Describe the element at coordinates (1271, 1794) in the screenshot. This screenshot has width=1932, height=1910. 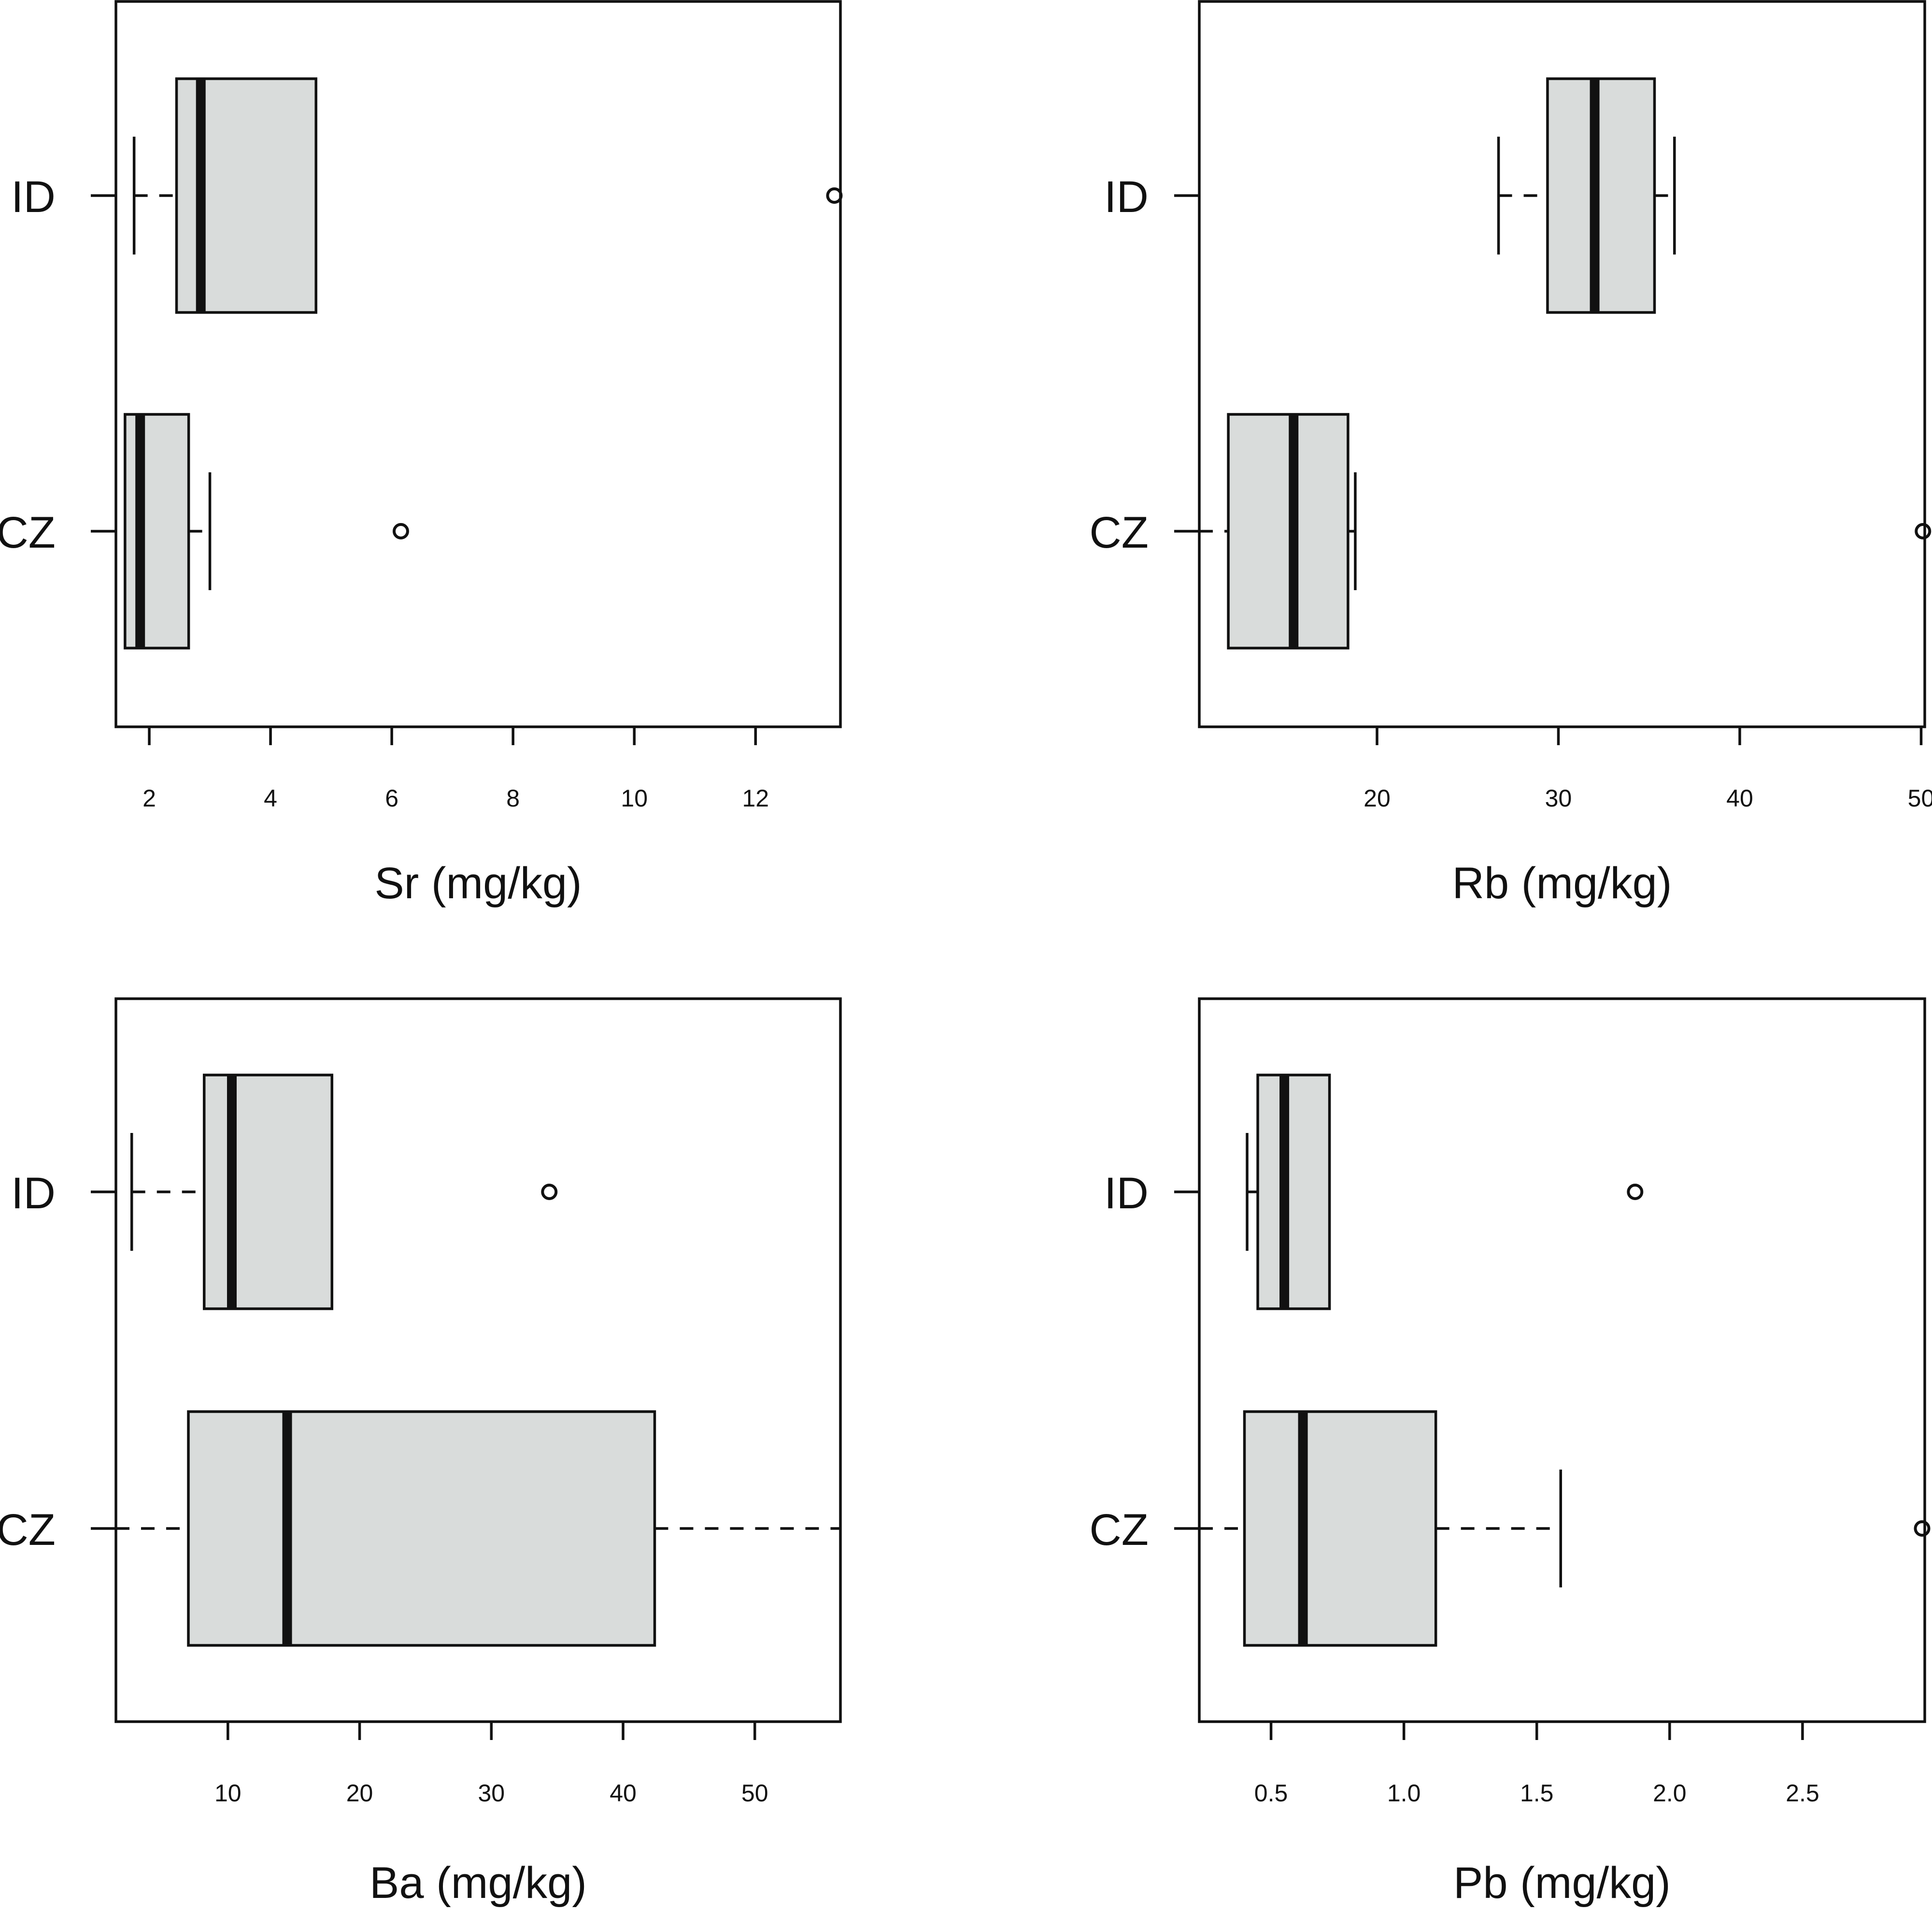
I see `x-tick-label: 0.5` at that location.